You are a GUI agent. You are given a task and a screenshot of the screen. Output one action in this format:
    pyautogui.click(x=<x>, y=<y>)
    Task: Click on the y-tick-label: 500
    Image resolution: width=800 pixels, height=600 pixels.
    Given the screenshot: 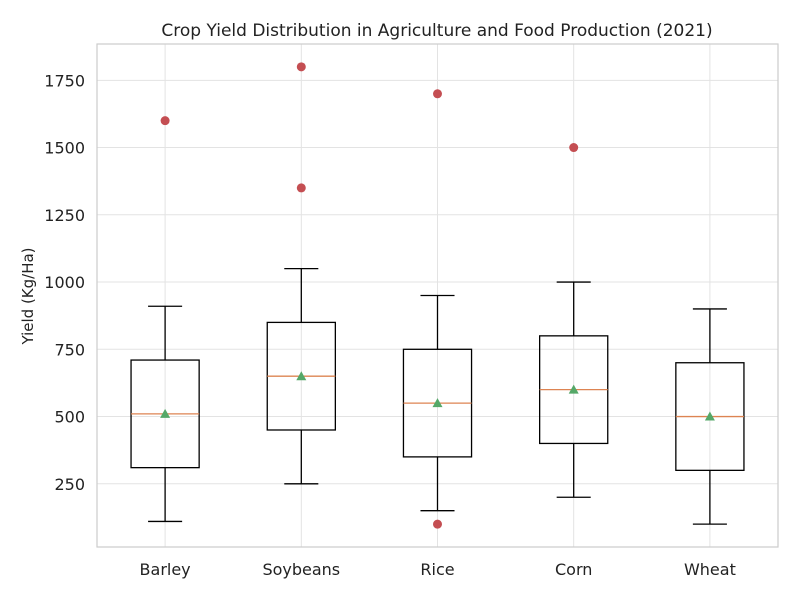 What is the action you would take?
    pyautogui.click(x=69, y=417)
    